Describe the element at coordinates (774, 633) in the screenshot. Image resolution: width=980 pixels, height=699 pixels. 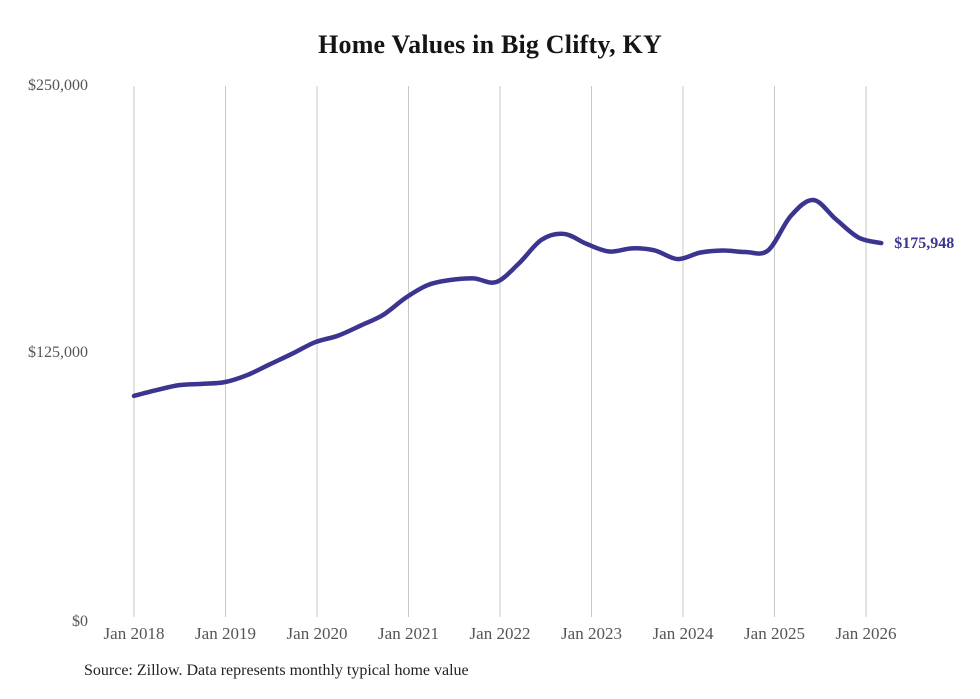
I see `xtick-label-jan-2025: Jan 2025` at that location.